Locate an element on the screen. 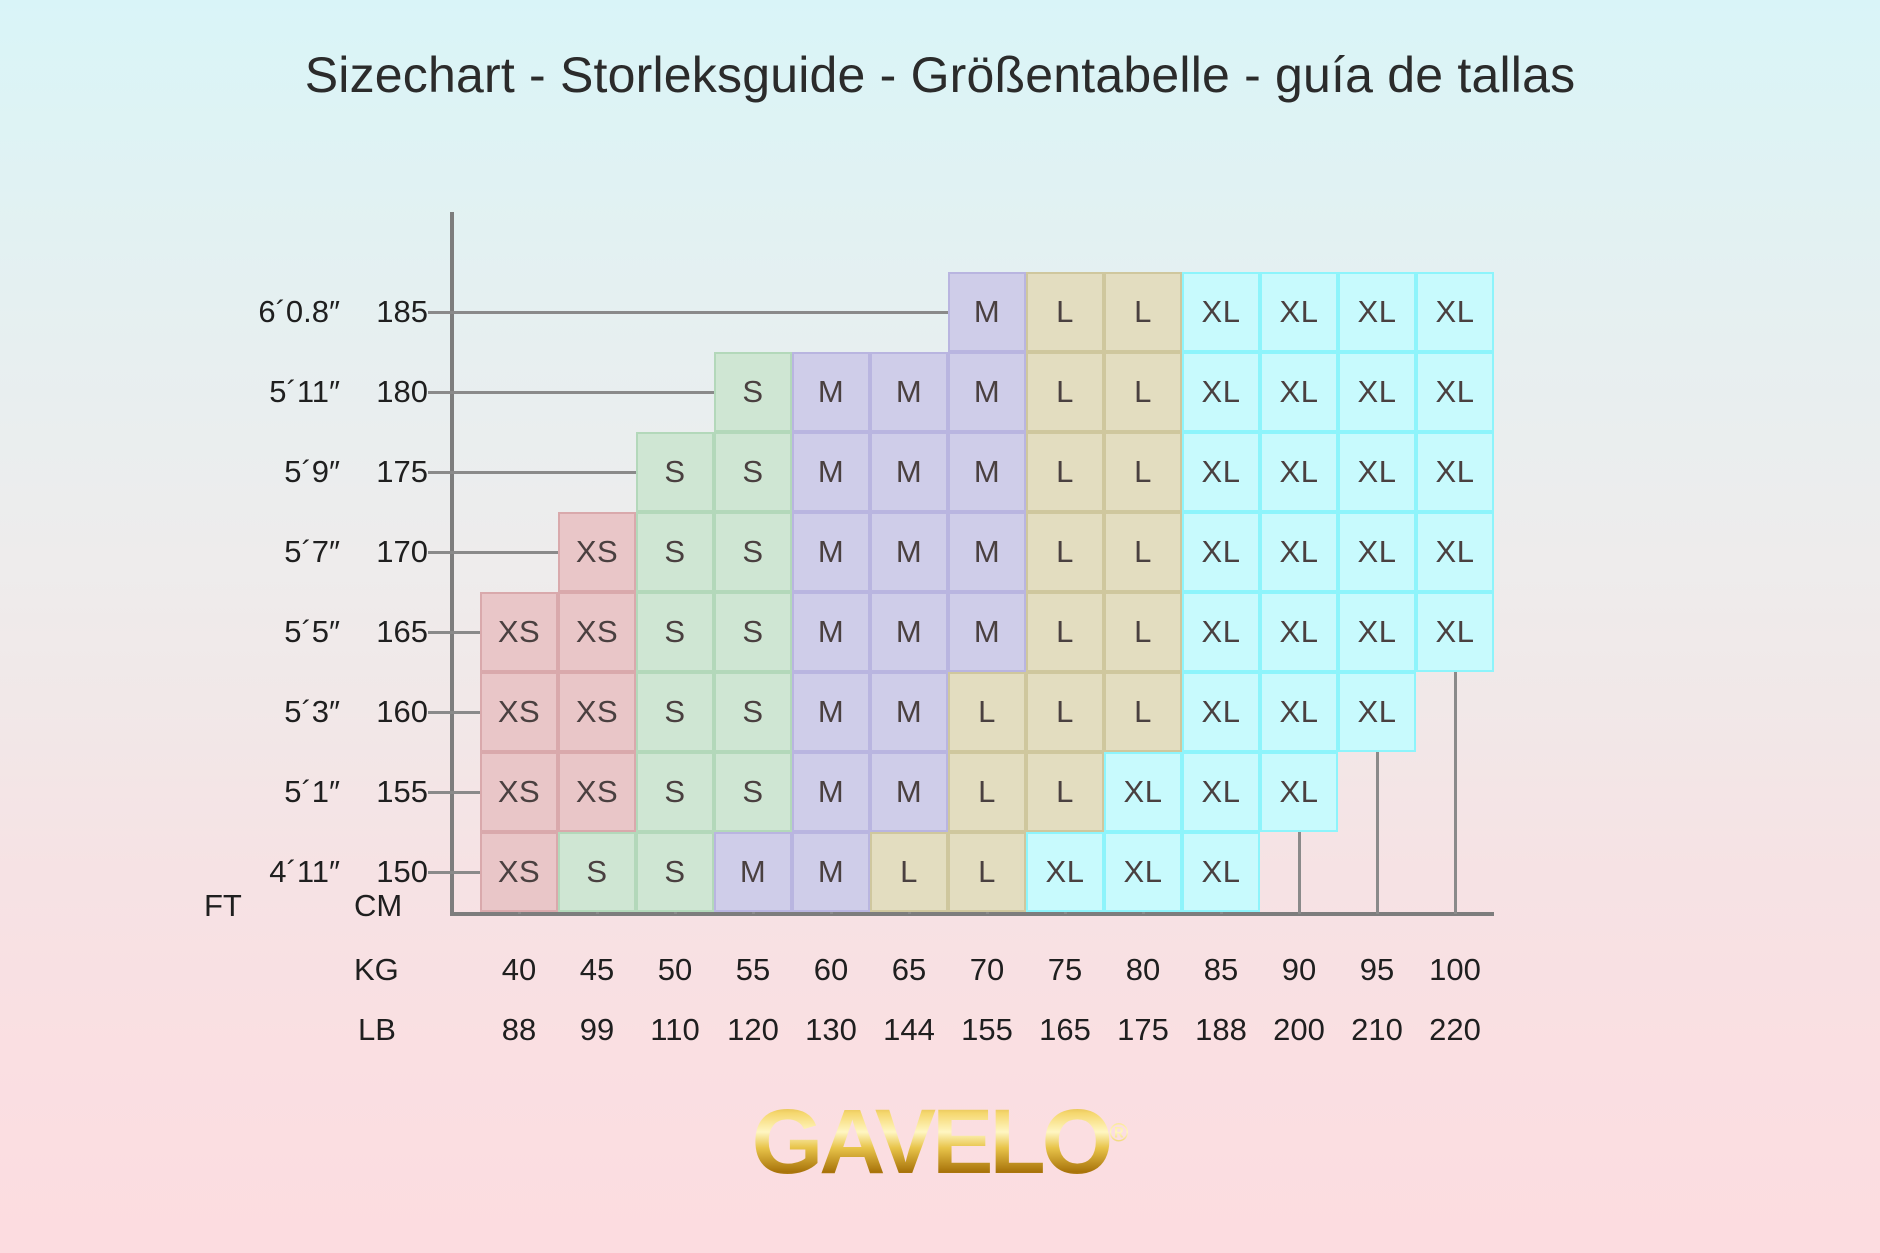  y-axis-label-cm: 175 is located at coordinates (402, 471).